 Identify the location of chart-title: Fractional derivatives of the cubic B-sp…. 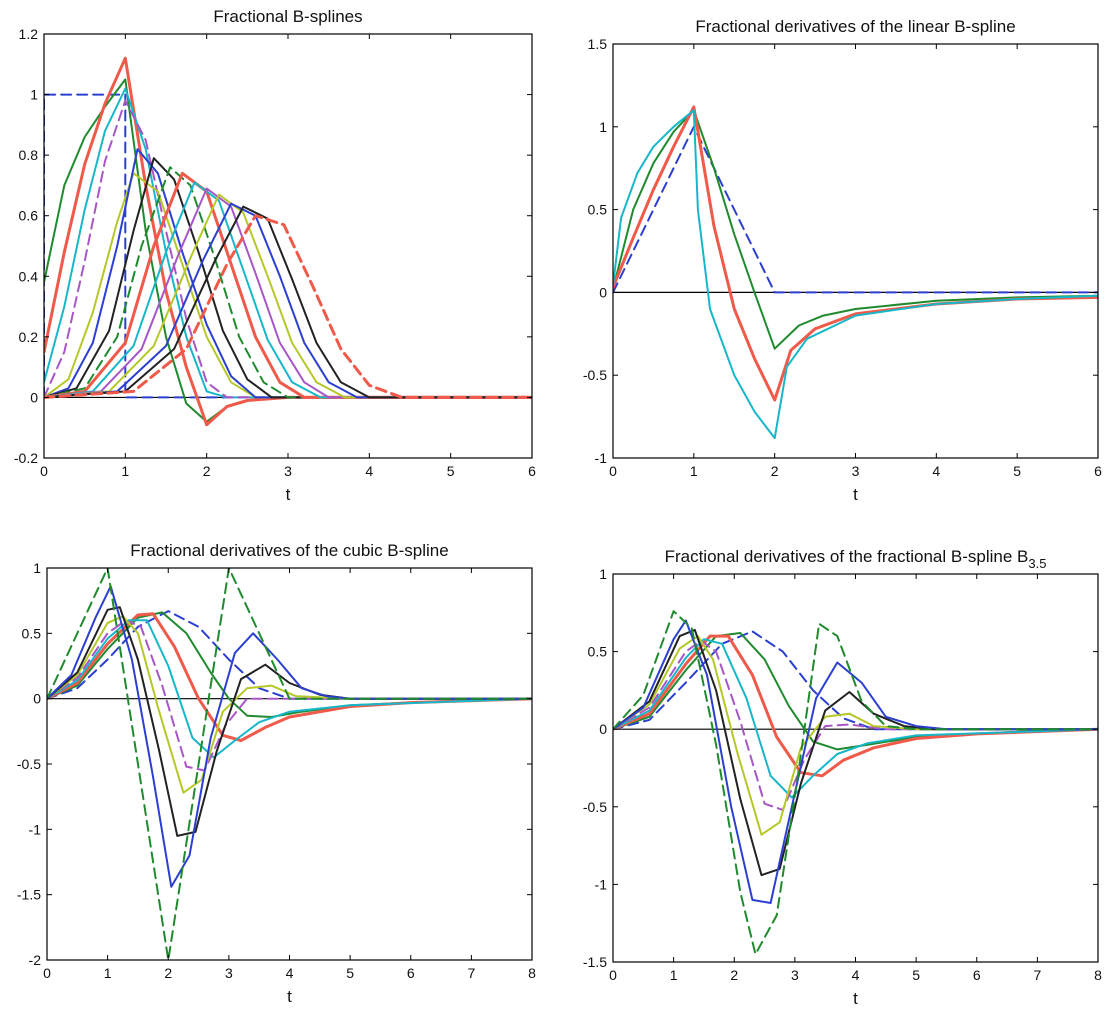
(289, 550).